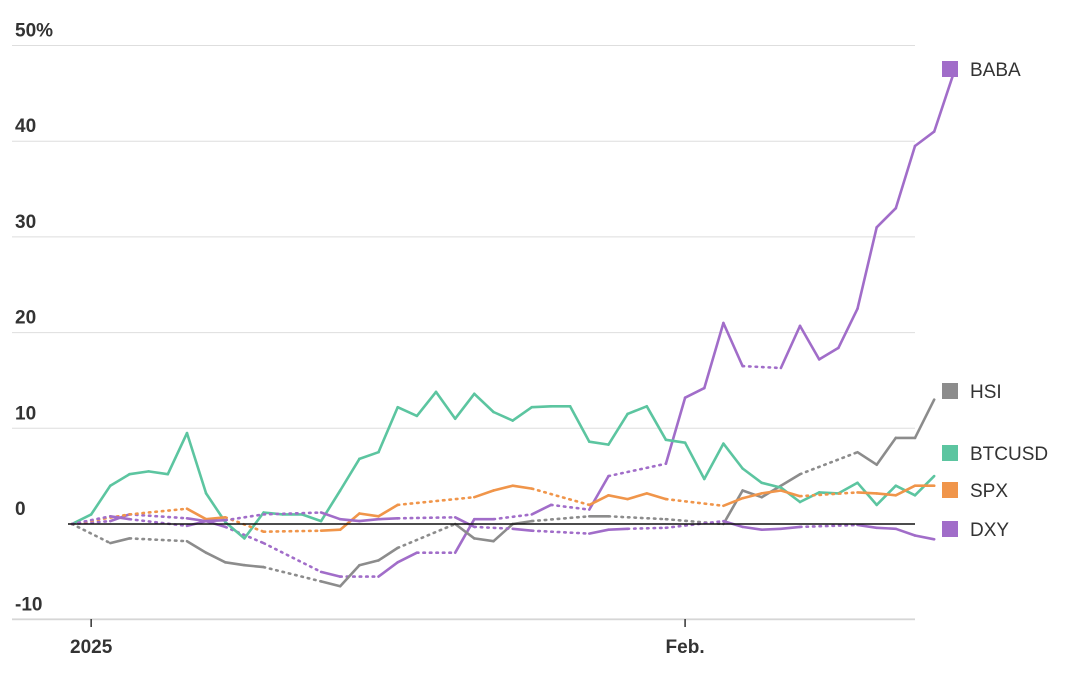 This screenshot has height=673, width=1080. I want to click on y-axis-tick-labels: -10 0 10 20 30 40 50%, so click(34, 318).